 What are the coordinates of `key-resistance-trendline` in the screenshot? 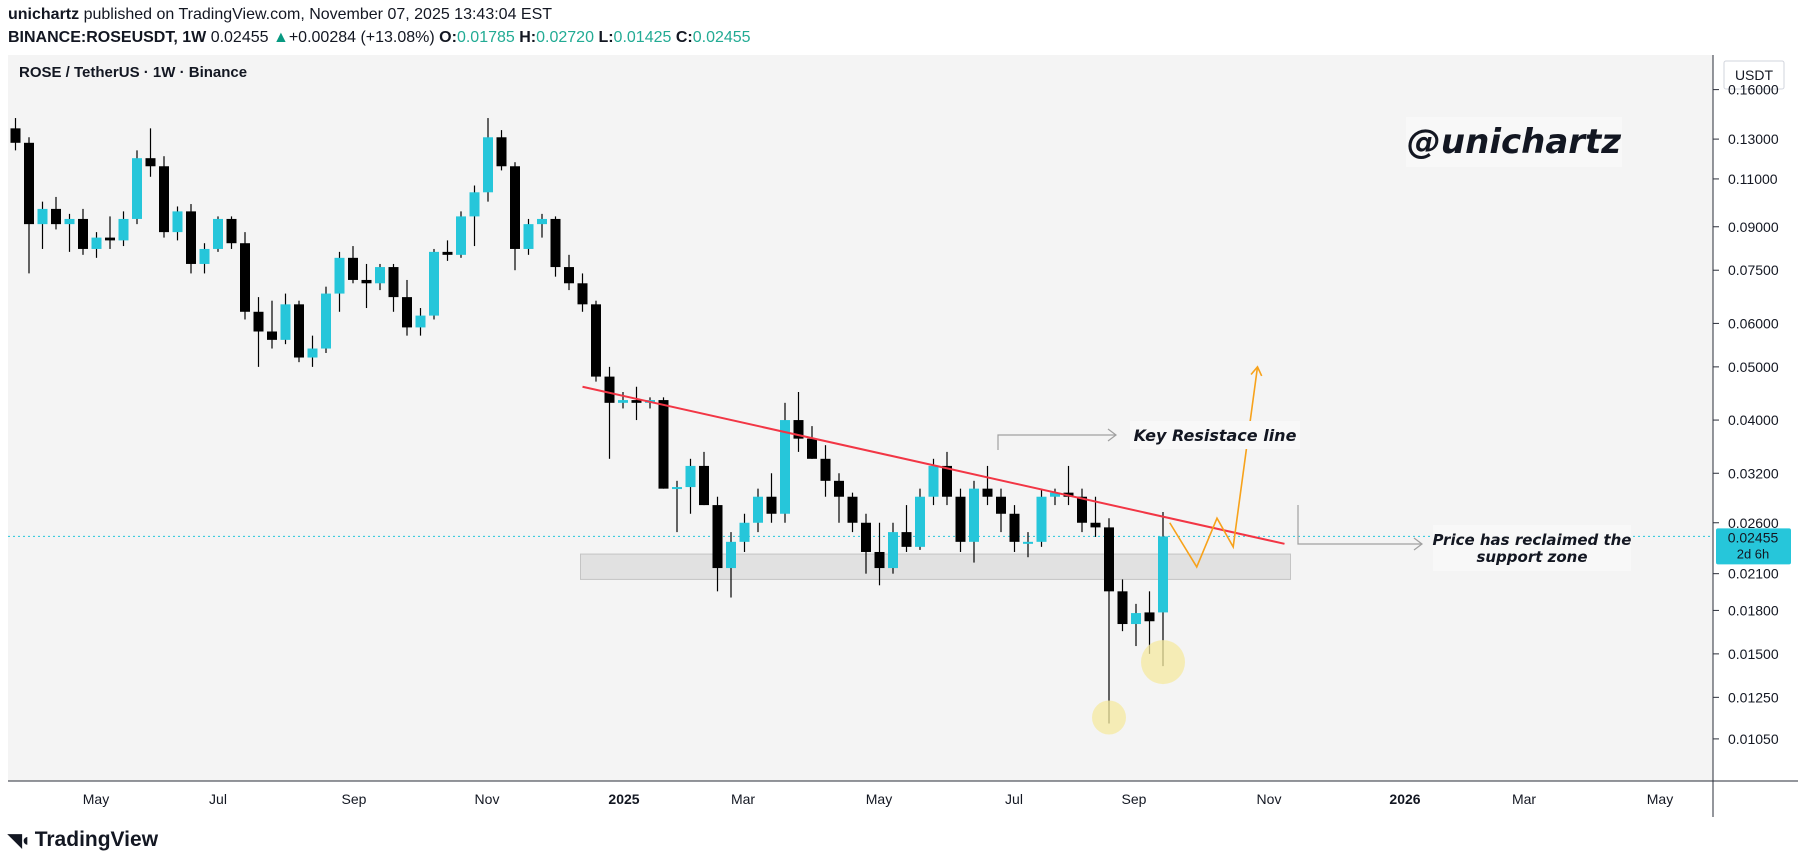 It's located at (933, 465).